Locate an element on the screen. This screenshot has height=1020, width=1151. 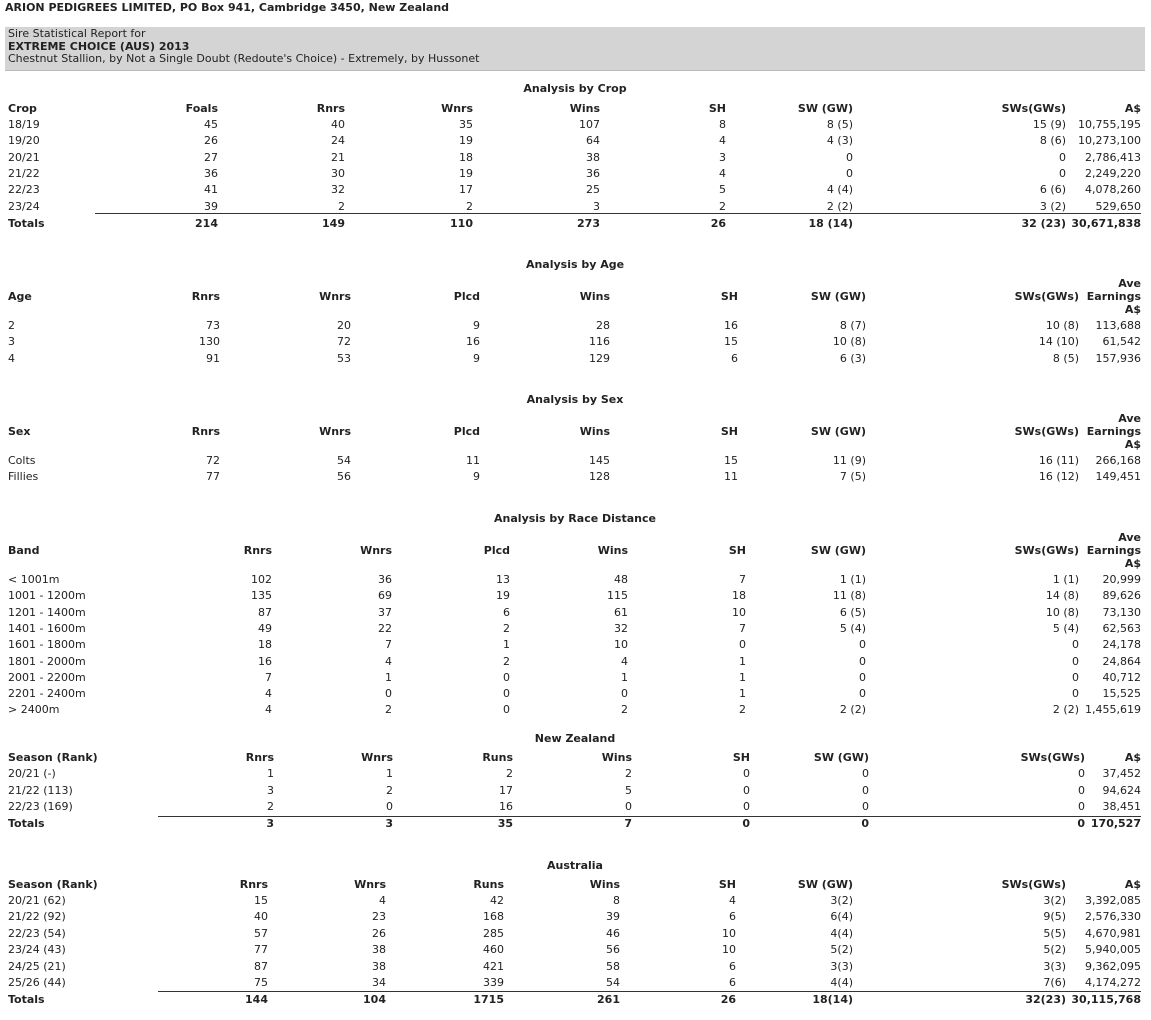
cell: 10,273,100 is located at coordinates (1109, 141).